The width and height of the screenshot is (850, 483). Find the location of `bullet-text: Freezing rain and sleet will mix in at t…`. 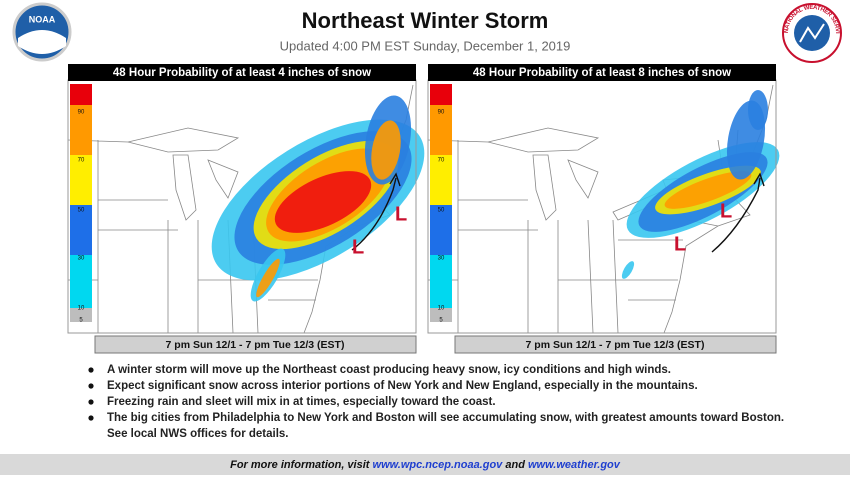

bullet-text: Freezing rain and sleet will mix in at t… is located at coordinates (301, 402).